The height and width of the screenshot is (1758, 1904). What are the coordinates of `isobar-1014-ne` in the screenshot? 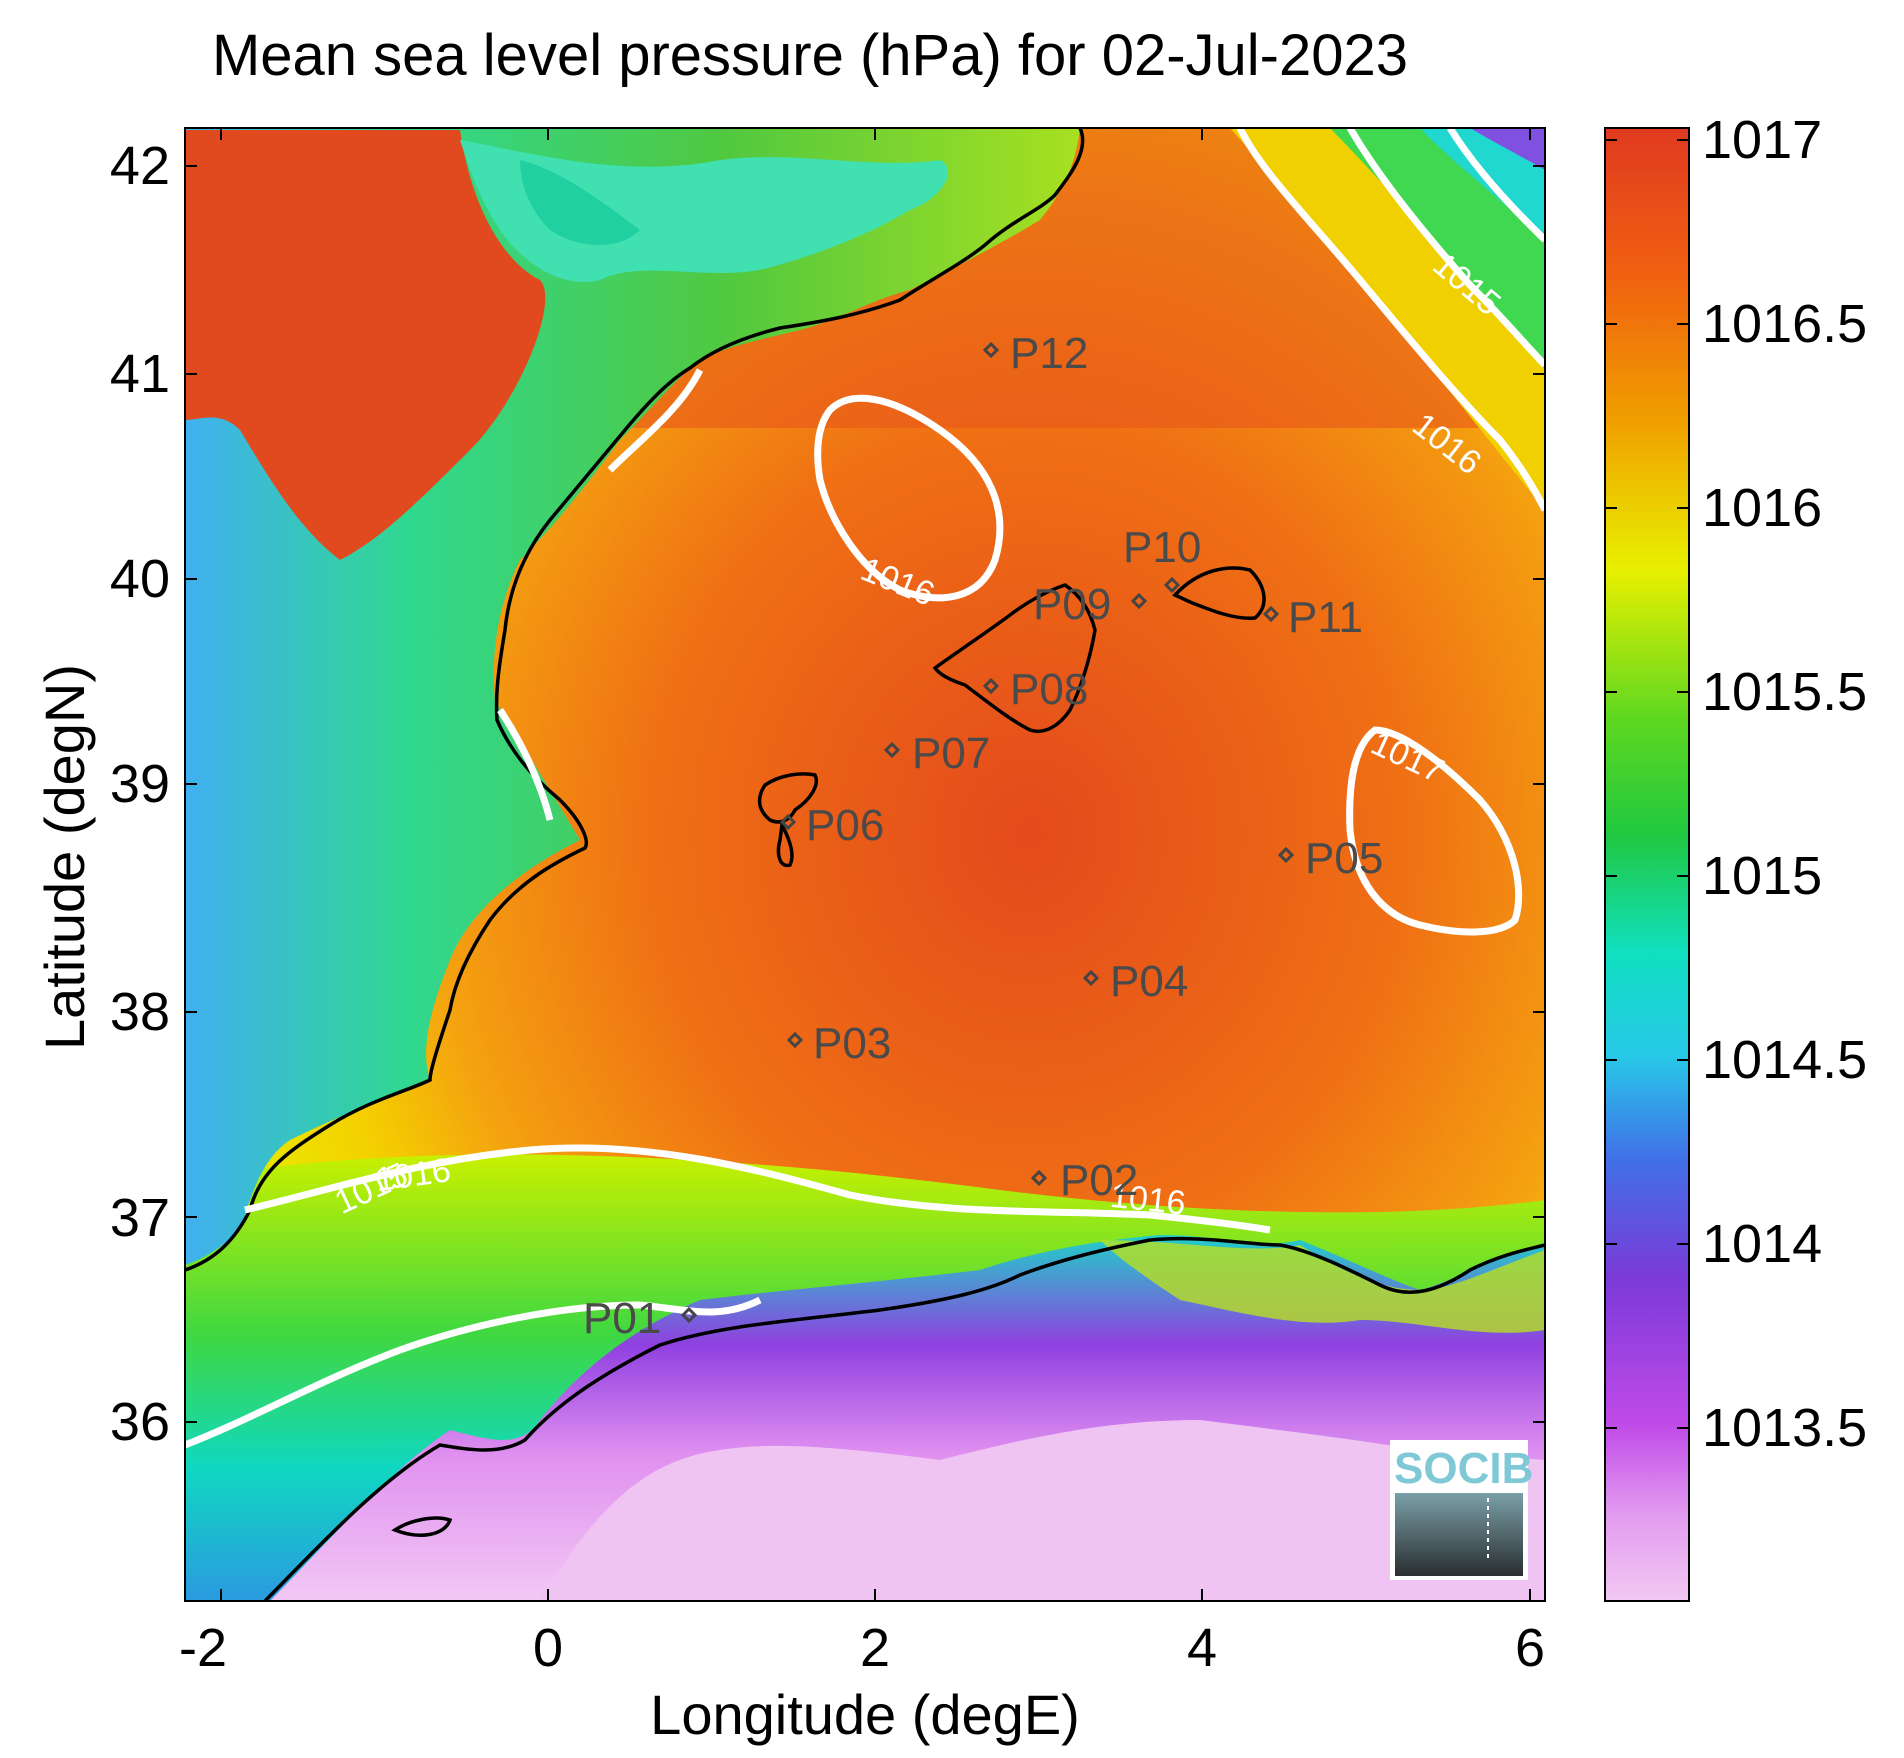 It's located at (1496, 185).